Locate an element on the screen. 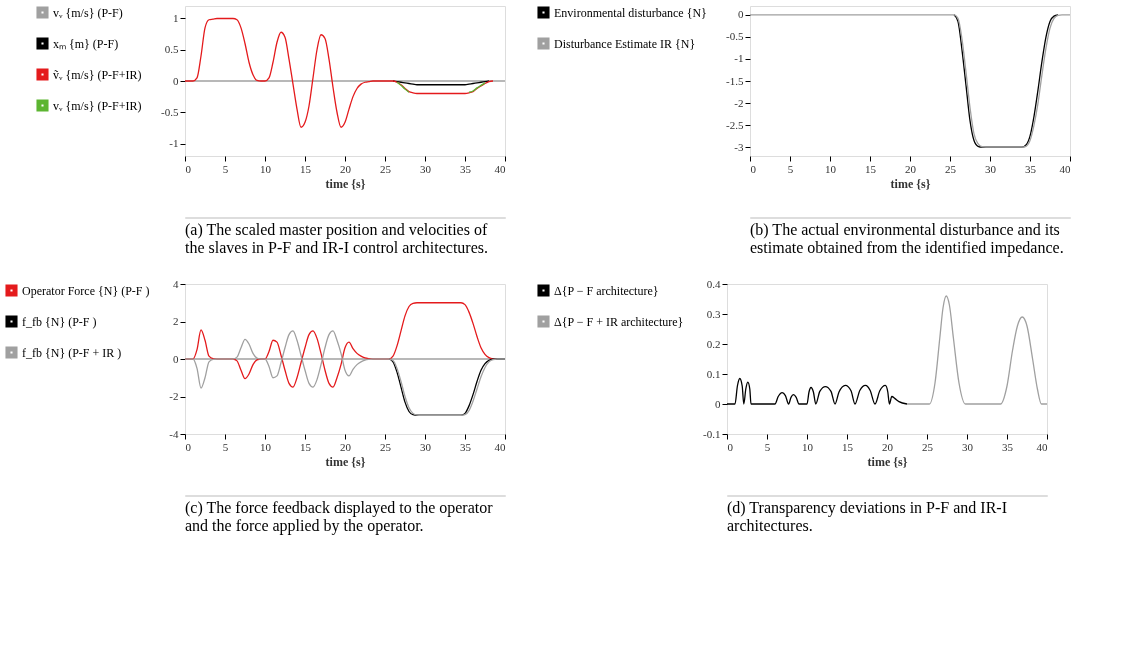  text: (d) Transparency deviations in P-F and IR-I architectures. is located at coordinates (867, 516).